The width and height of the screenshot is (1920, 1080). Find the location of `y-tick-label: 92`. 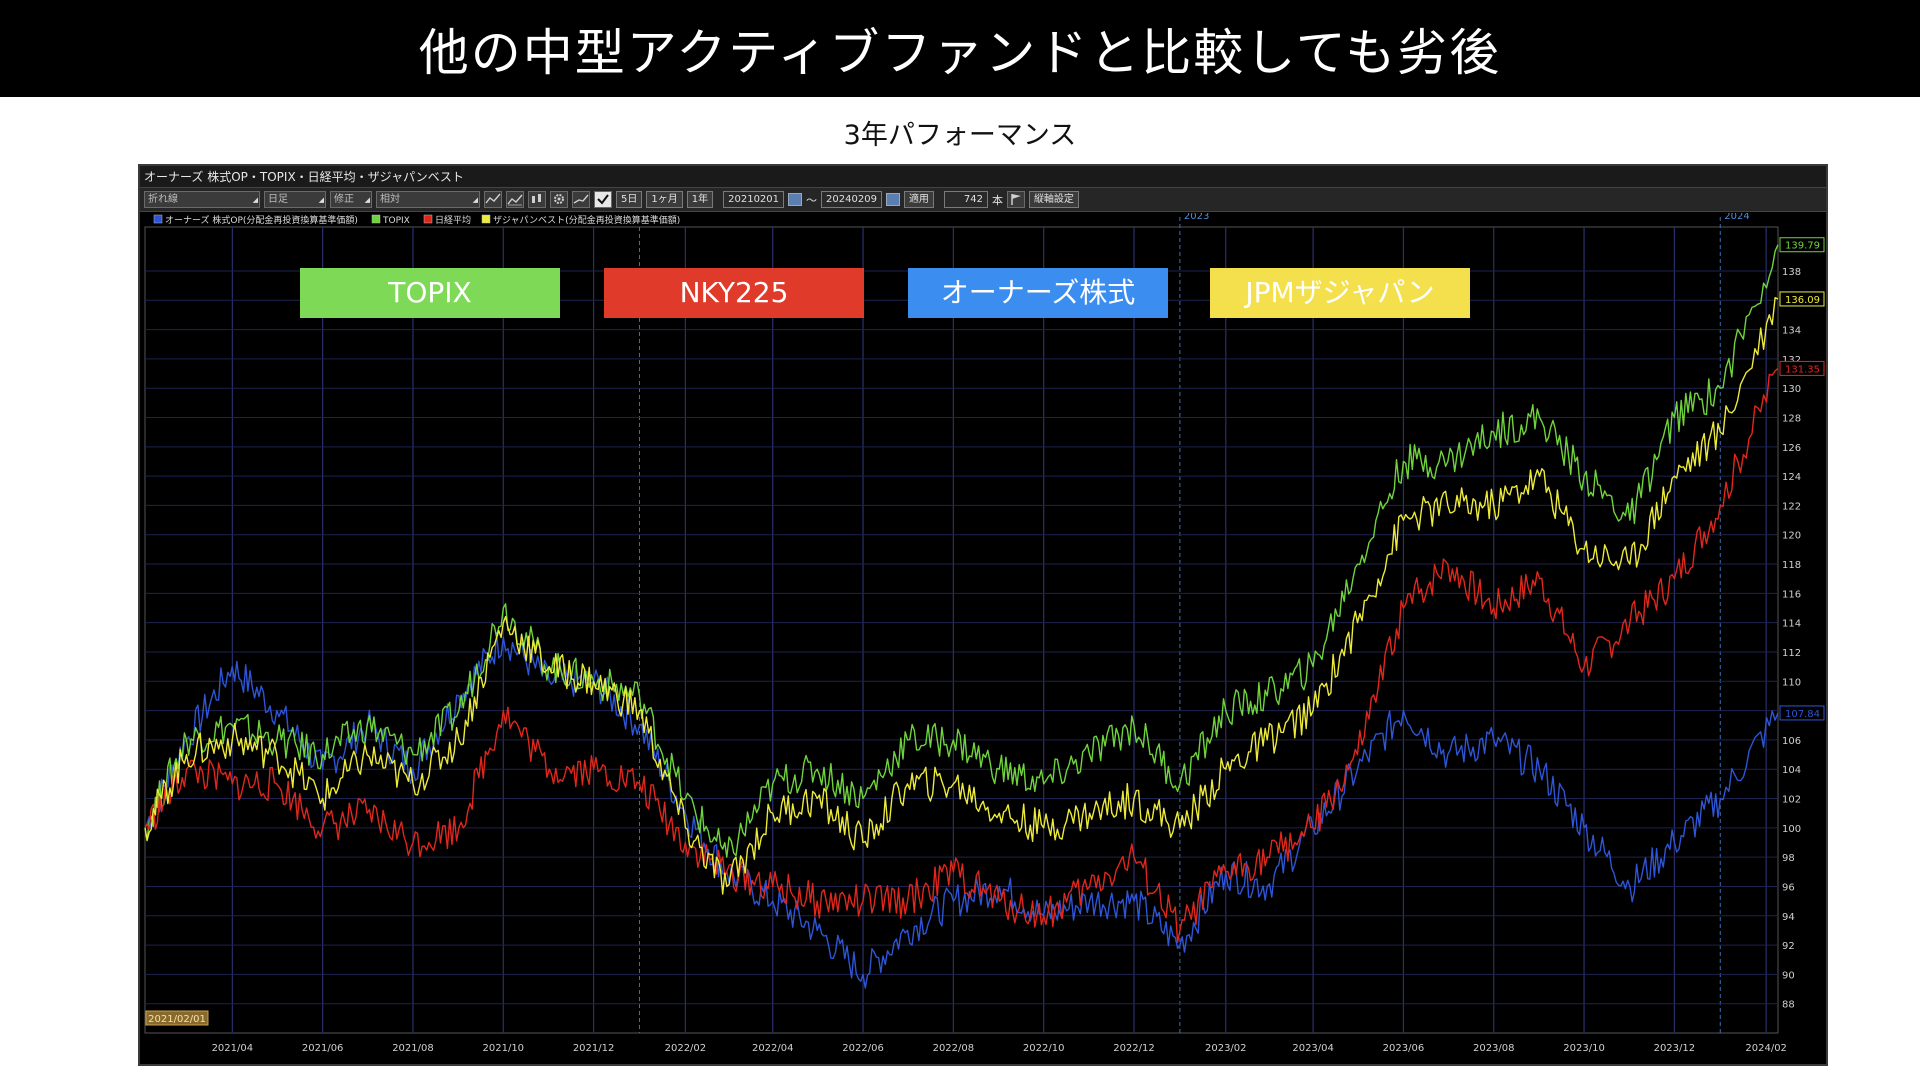

y-tick-label: 92 is located at coordinates (1788, 946).